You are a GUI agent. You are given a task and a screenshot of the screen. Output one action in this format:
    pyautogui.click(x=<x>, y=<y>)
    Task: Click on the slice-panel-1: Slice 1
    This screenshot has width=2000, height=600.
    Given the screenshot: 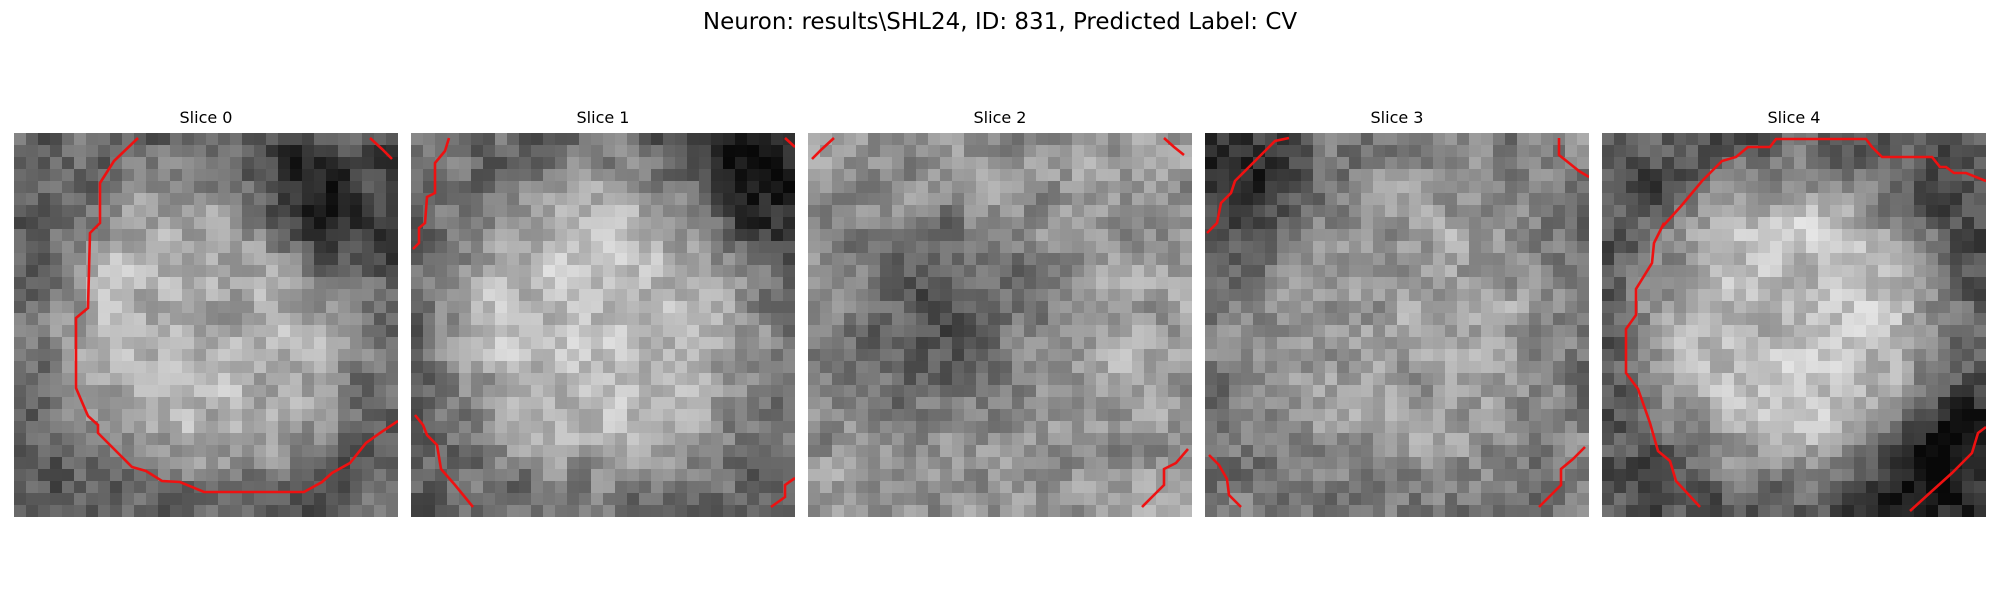 What is the action you would take?
    pyautogui.click(x=603, y=312)
    